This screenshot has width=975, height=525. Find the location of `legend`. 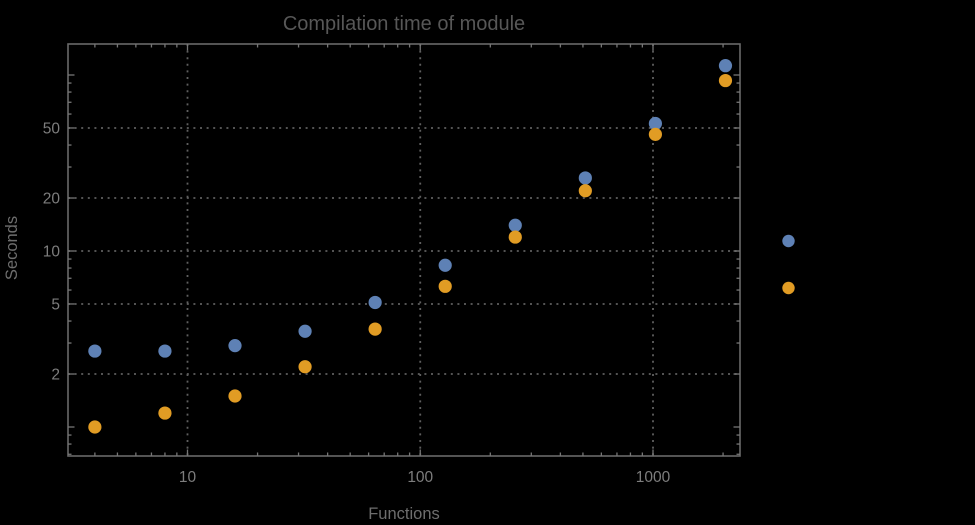

legend is located at coordinates (788, 264).